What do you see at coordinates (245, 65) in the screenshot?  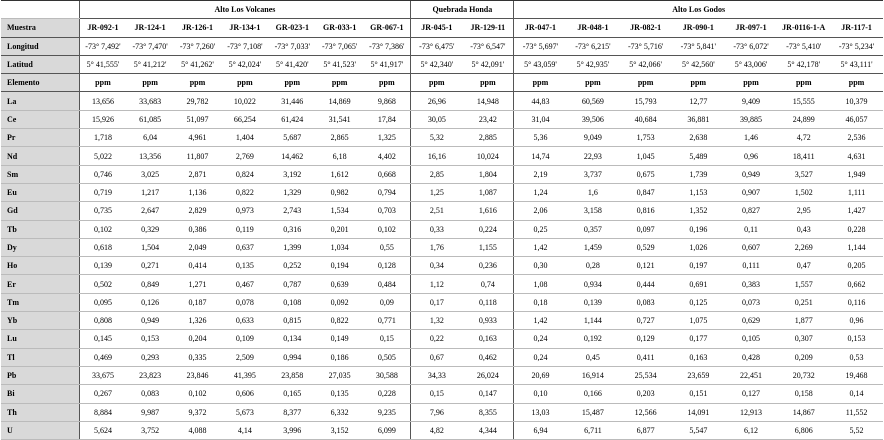 I see `latitude-cell: 5° 42,024'` at bounding box center [245, 65].